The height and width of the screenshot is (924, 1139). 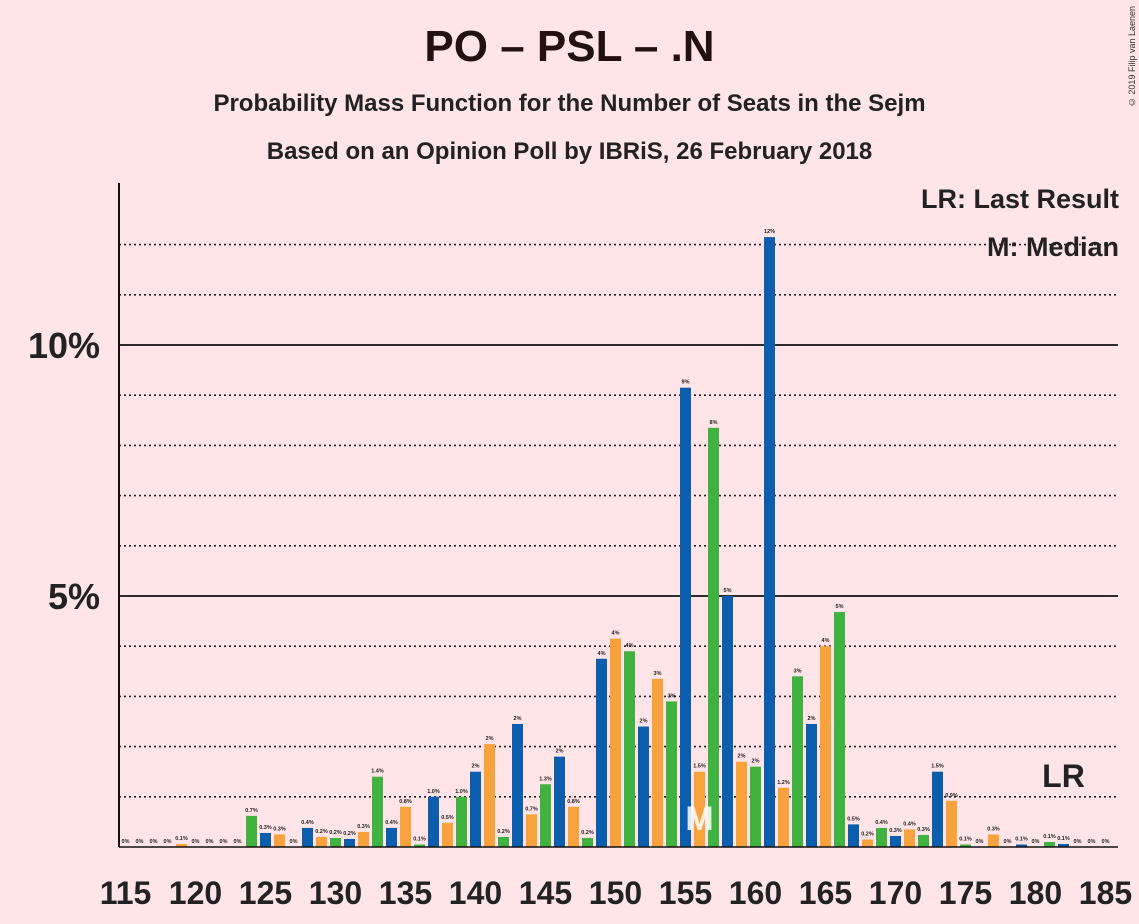 What do you see at coordinates (475, 893) in the screenshot?
I see `x-tick-label: 140` at bounding box center [475, 893].